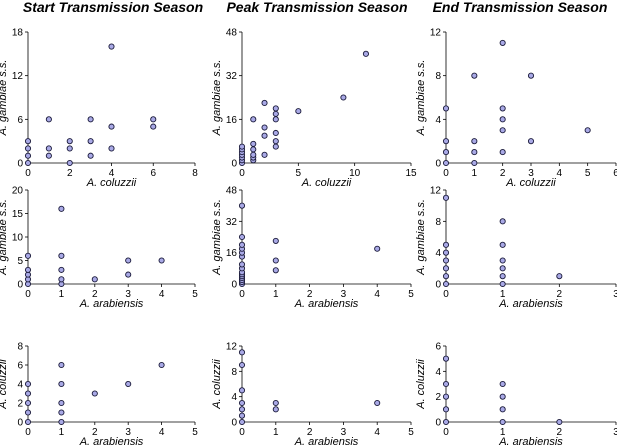 The height and width of the screenshot is (445, 617). Describe the element at coordinates (421, 384) in the screenshot. I see `y-axis-title: A. coluzzii` at that location.